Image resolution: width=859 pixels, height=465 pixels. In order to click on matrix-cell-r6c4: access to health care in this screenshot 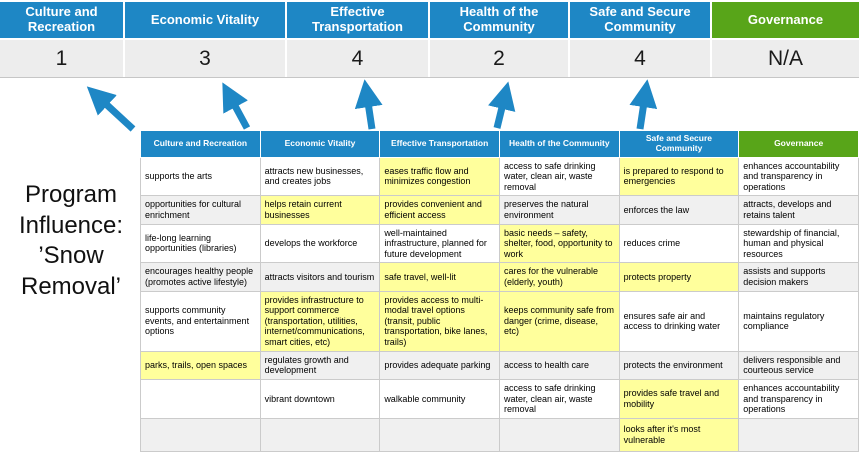, I will do `click(559, 365)`.